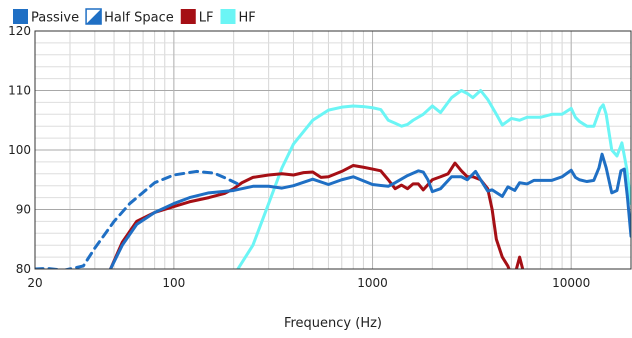 The image size is (632, 338). Describe the element at coordinates (188, 16) in the screenshot. I see `legend-swatch-lf` at that location.